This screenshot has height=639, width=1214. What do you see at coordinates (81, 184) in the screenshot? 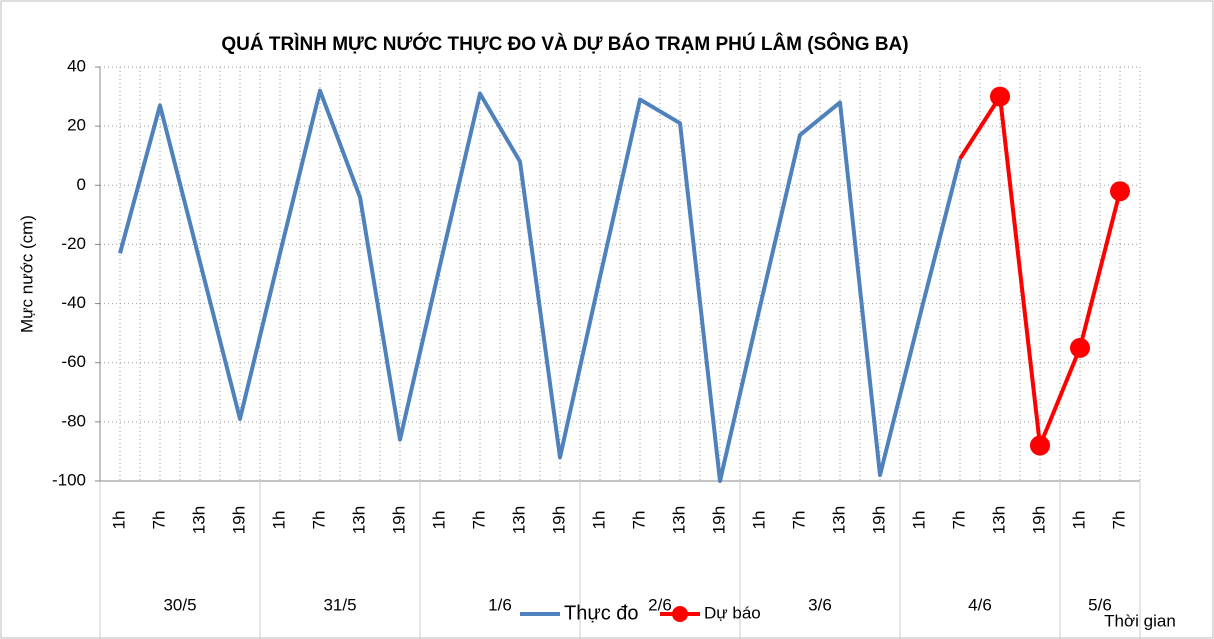
I see `y-tick-label: 0` at bounding box center [81, 184].